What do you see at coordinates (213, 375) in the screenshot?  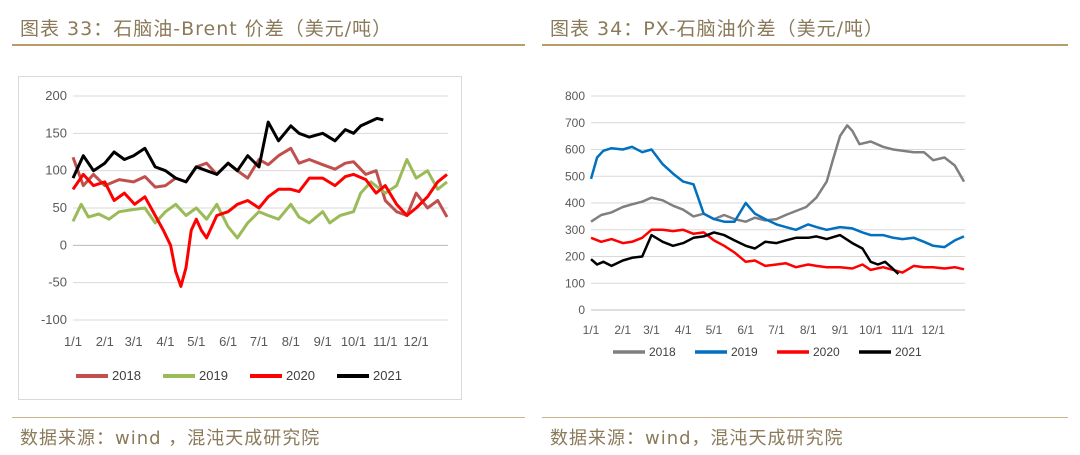 I see `left-legend-label-2019: 2019` at bounding box center [213, 375].